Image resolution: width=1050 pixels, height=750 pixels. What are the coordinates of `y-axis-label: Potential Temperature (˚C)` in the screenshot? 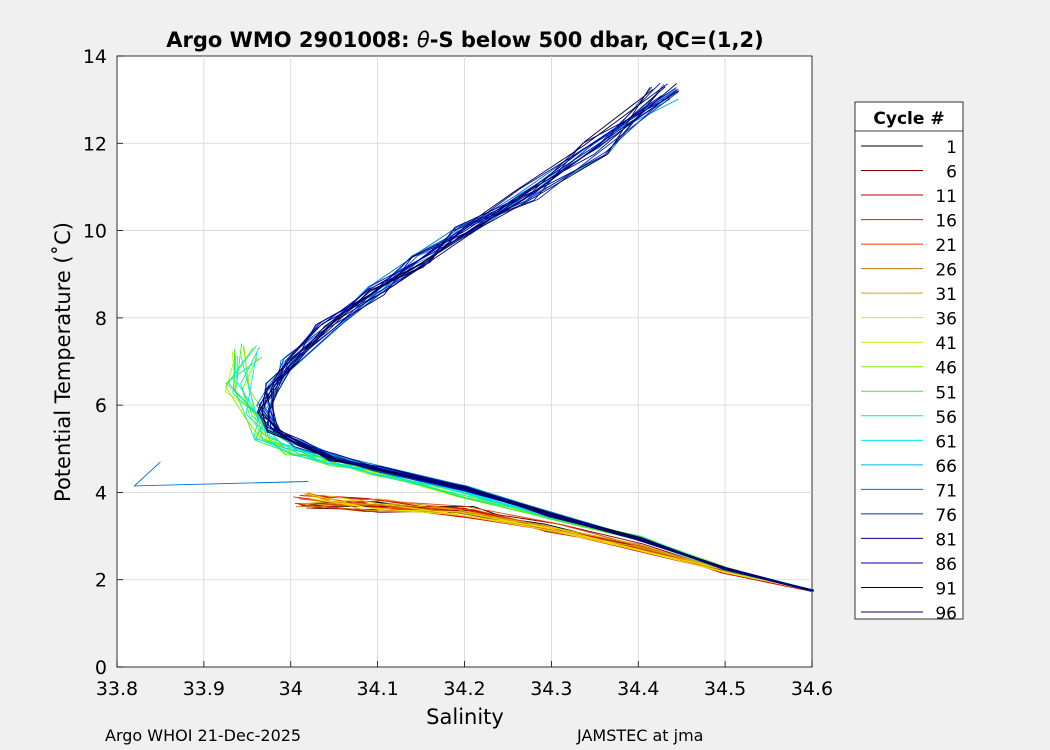 It's located at (63, 362).